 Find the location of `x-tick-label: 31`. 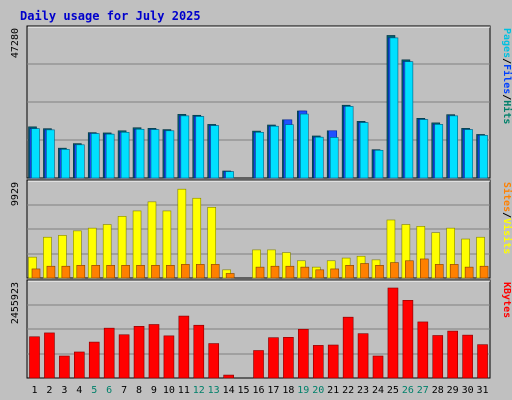

x-tick-label: 31 is located at coordinates (483, 390).